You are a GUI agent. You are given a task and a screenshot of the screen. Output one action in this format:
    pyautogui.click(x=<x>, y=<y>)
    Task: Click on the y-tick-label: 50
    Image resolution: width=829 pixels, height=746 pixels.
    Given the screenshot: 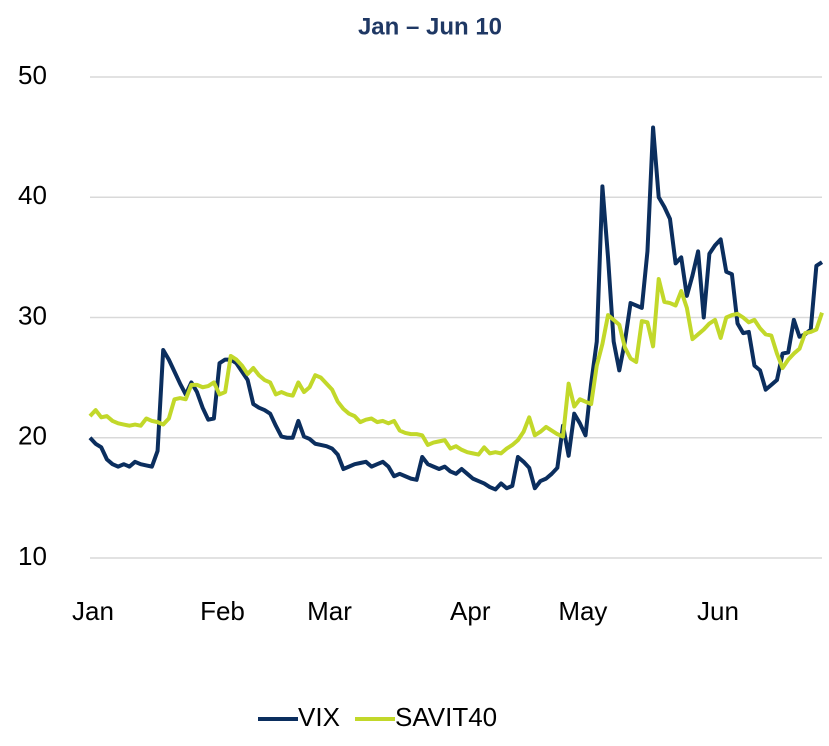 What is the action you would take?
    pyautogui.click(x=32, y=75)
    